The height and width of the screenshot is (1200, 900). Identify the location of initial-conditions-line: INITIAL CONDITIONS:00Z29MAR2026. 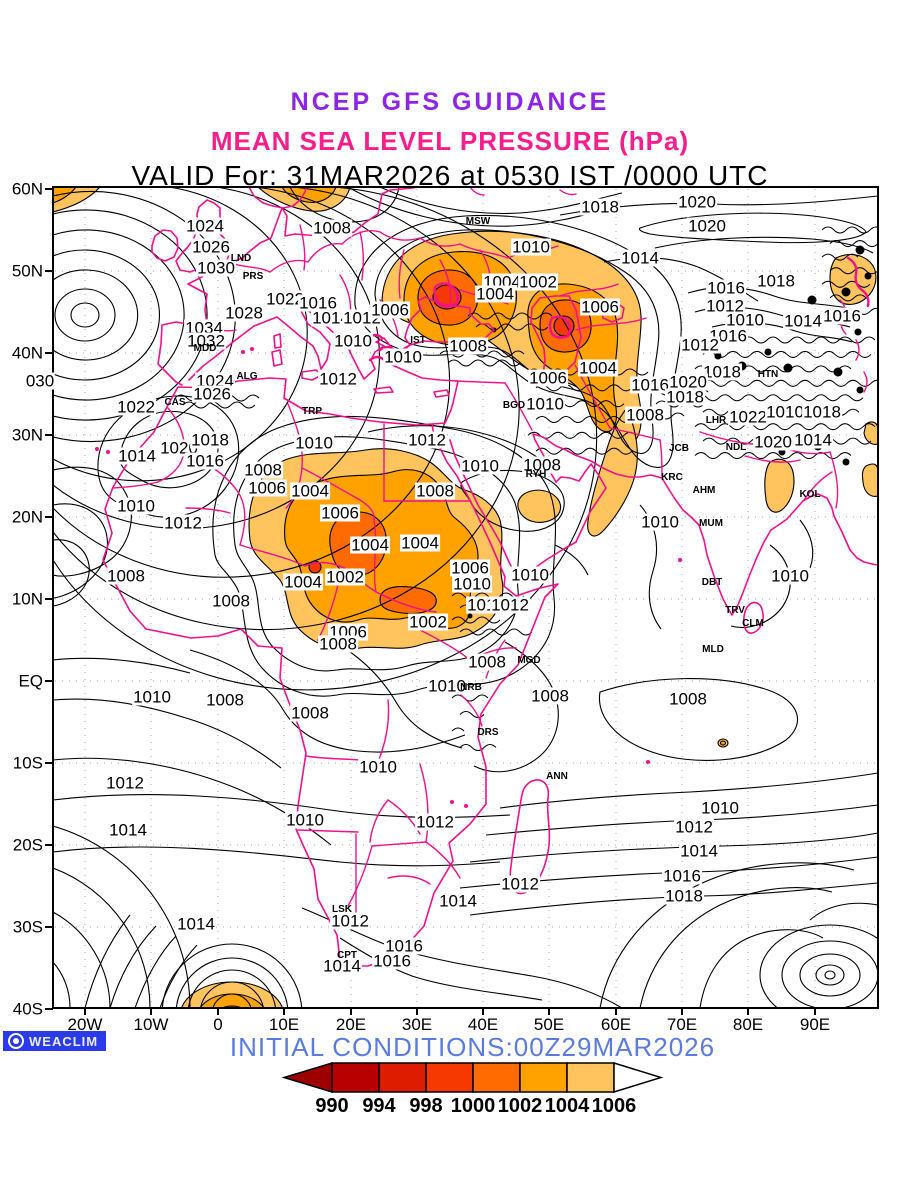
(472, 1047).